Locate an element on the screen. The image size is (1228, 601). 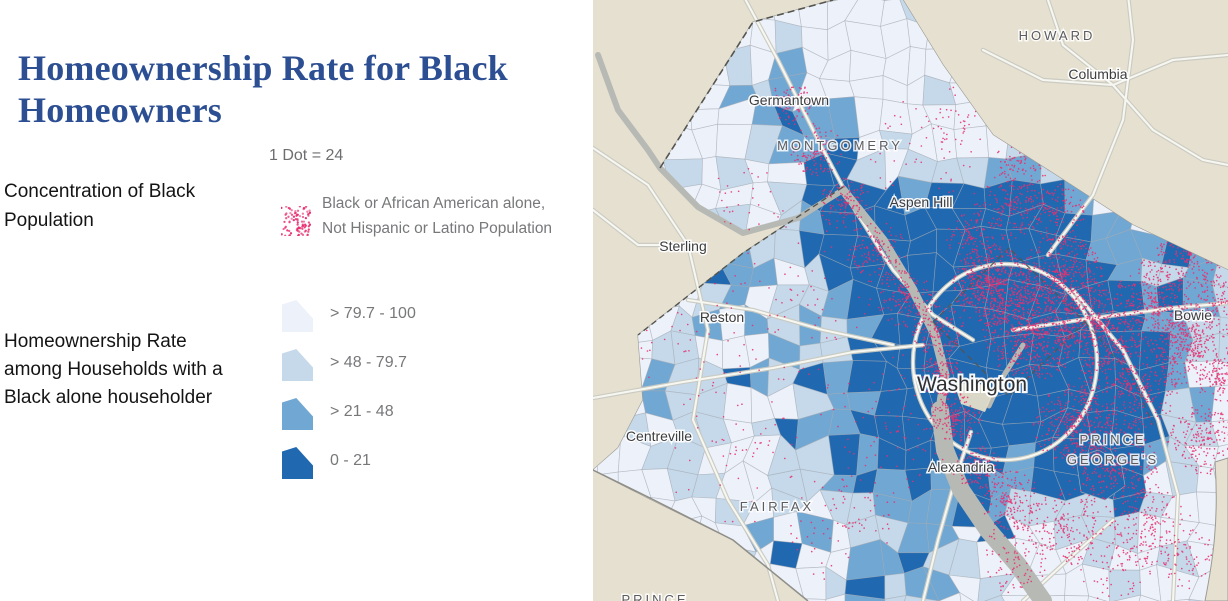
concentration-section-label: Concentration of Black Population is located at coordinates (100, 206).